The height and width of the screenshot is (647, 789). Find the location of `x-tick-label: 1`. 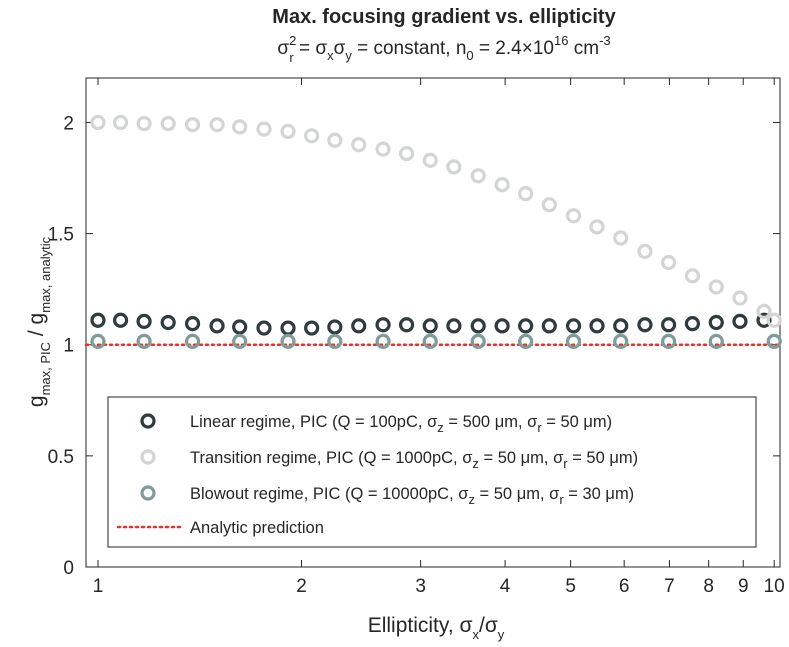

x-tick-label: 1 is located at coordinates (98, 586).